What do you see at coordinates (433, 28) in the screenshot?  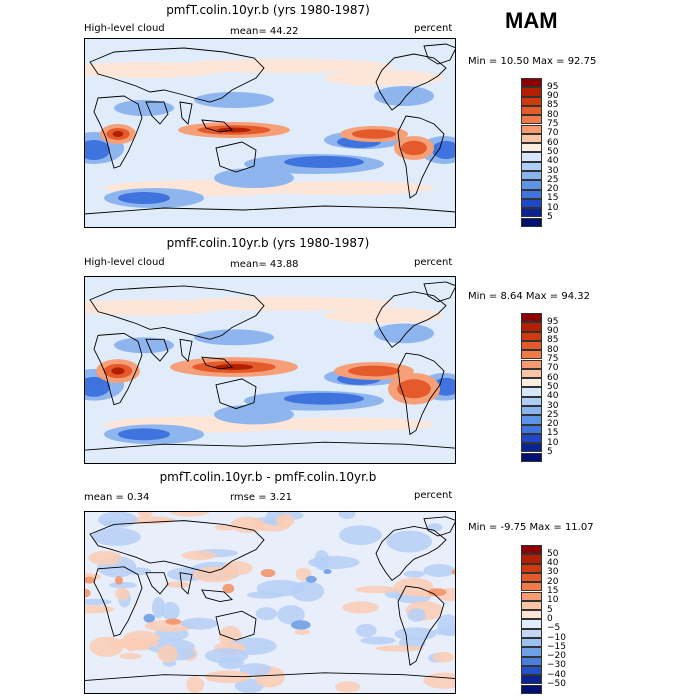 I see `panel1-units: percent` at bounding box center [433, 28].